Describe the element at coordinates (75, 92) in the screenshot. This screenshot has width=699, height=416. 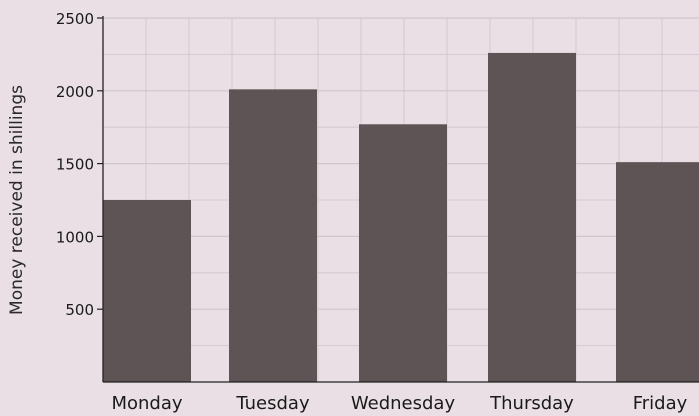
I see `y-tick-label-2000: 2000` at that location.